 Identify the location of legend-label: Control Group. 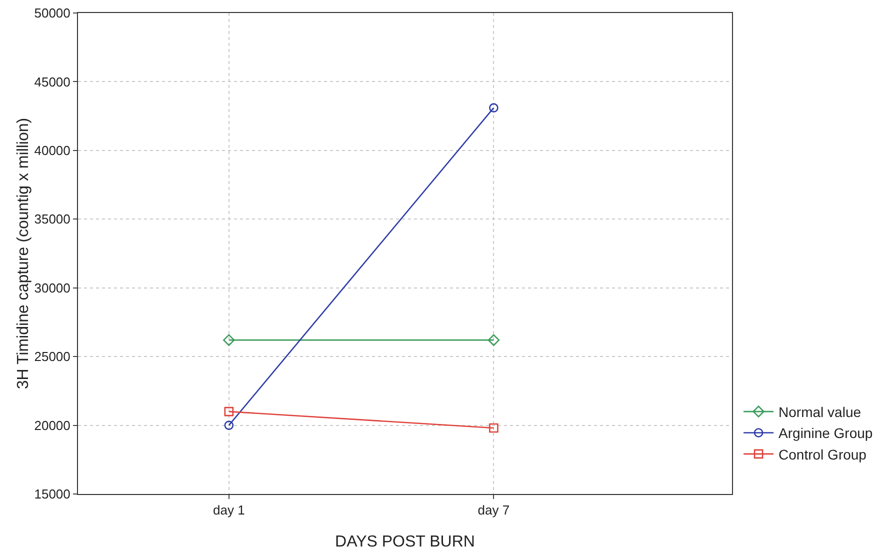
(822, 454).